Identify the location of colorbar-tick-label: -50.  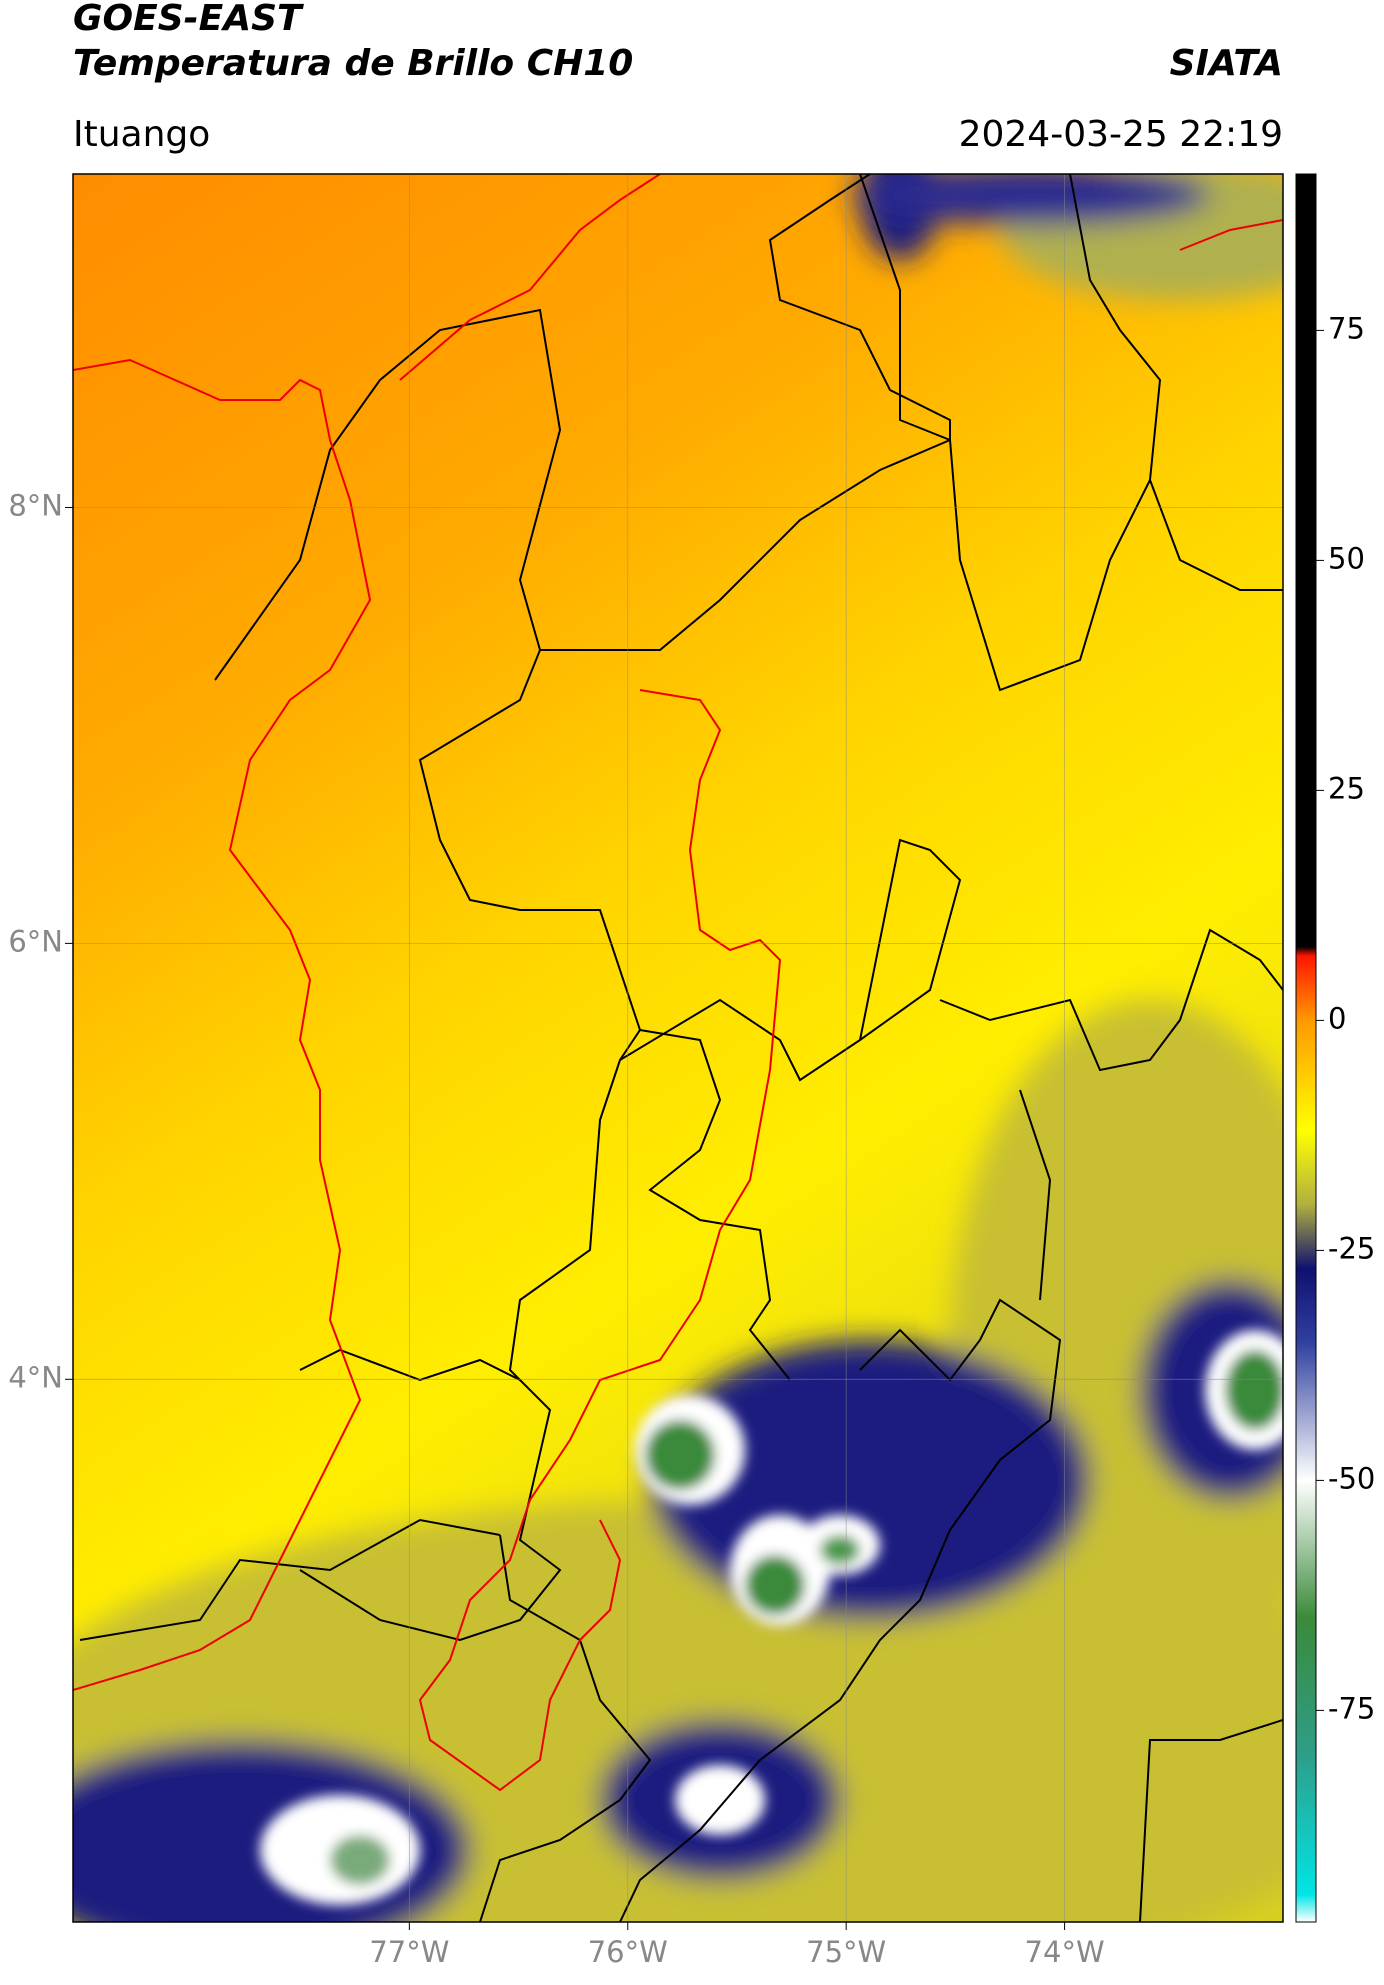
(1351, 1478).